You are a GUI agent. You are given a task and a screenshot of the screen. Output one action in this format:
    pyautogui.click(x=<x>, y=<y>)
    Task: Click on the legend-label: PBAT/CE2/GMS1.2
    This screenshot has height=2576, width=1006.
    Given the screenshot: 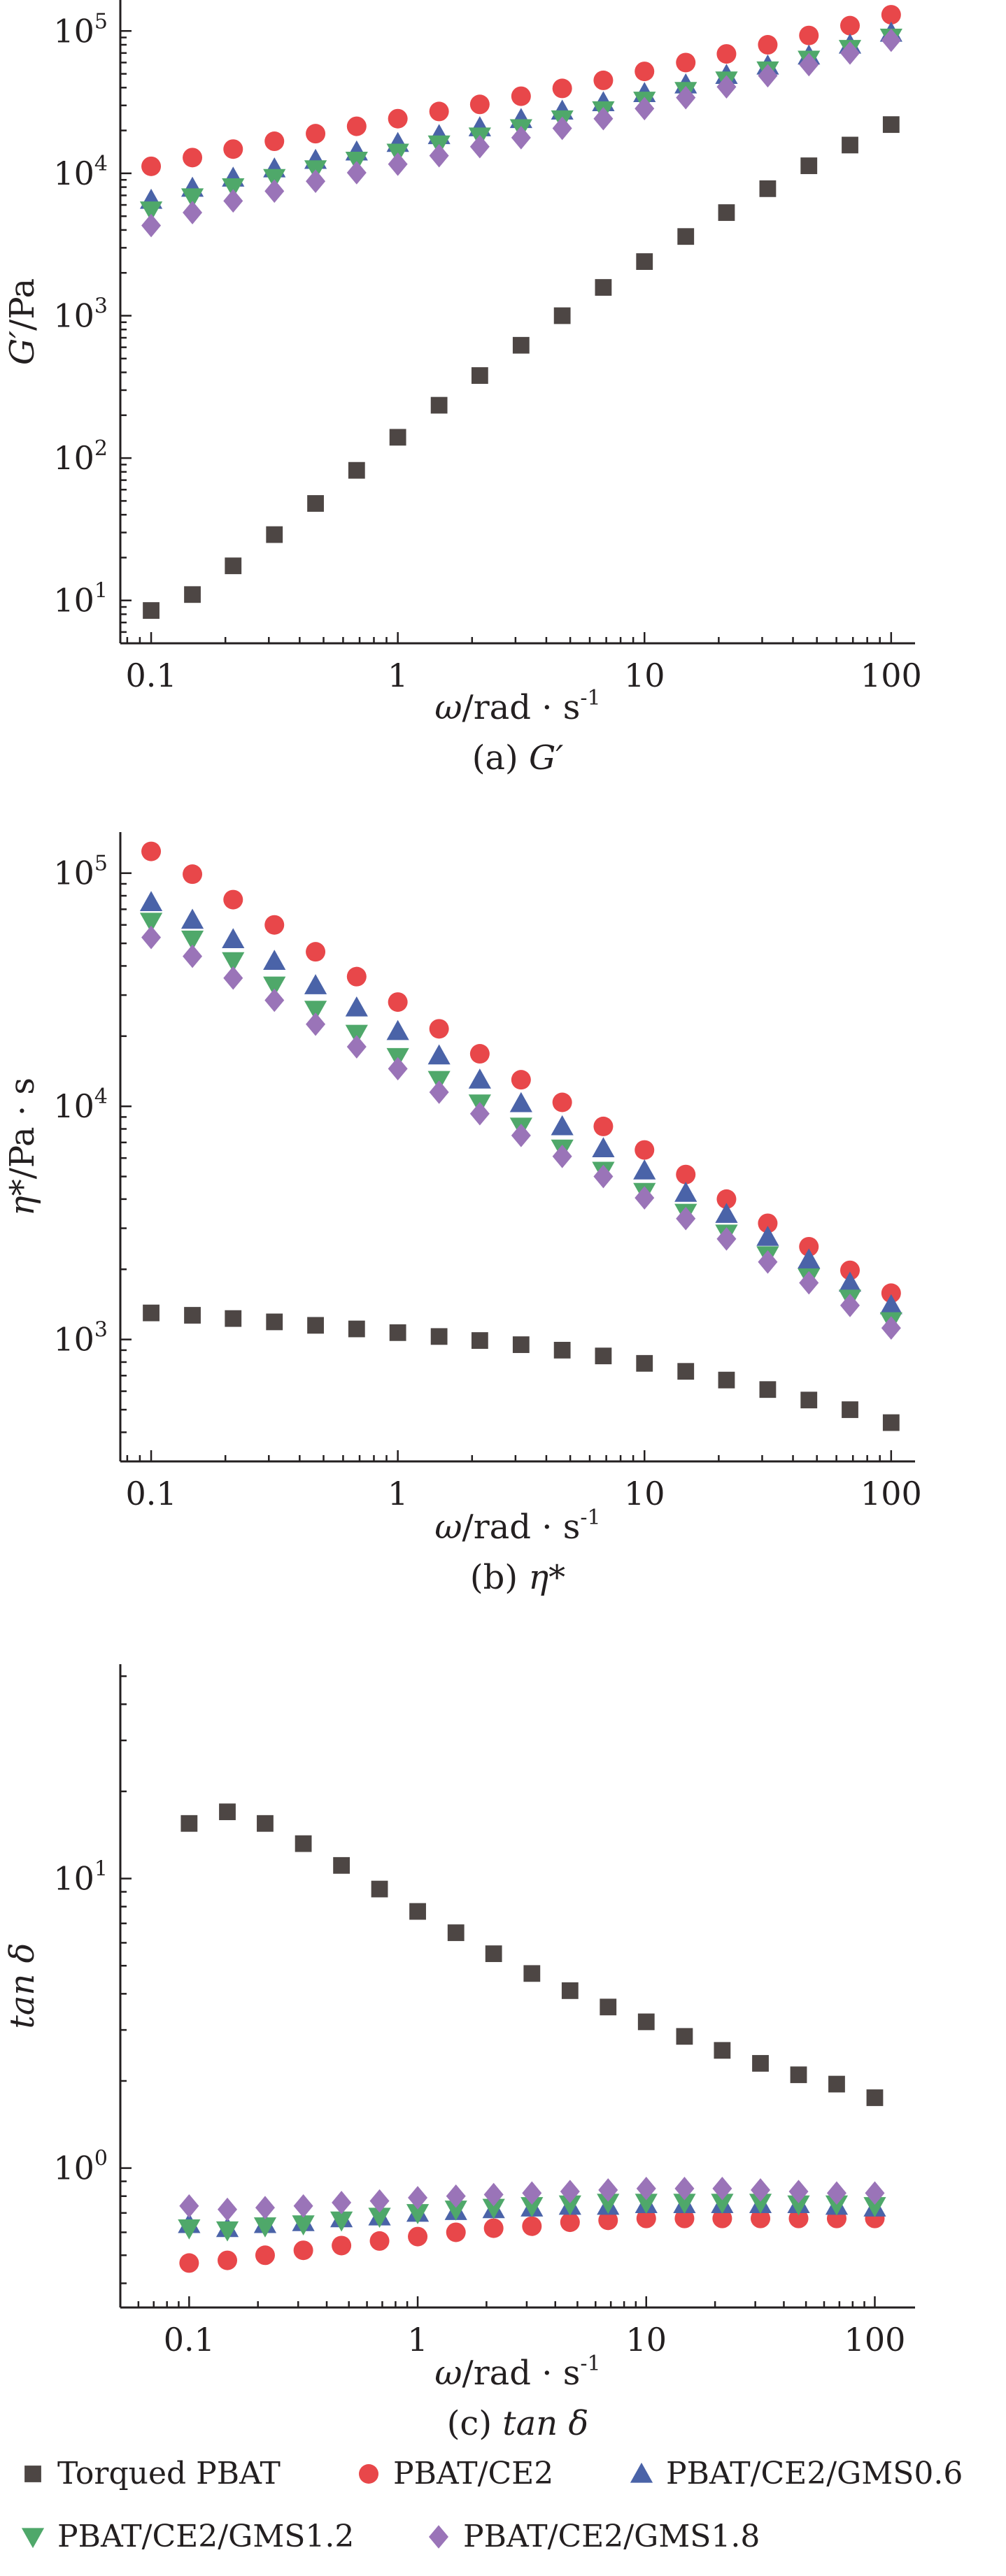 What is the action you would take?
    pyautogui.click(x=206, y=2536)
    